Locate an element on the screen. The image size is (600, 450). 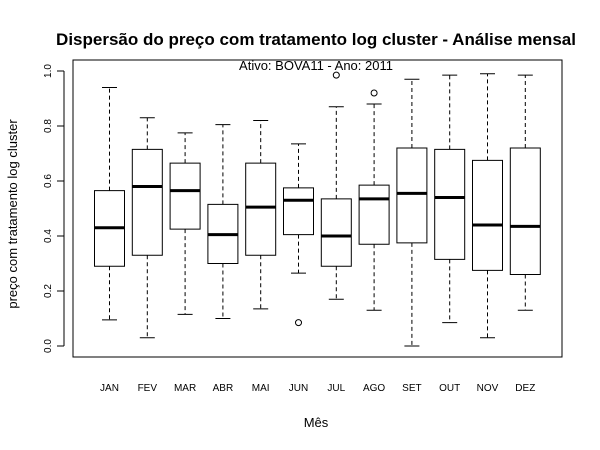
y-tick-label: 0.0 is located at coordinates (48, 346).